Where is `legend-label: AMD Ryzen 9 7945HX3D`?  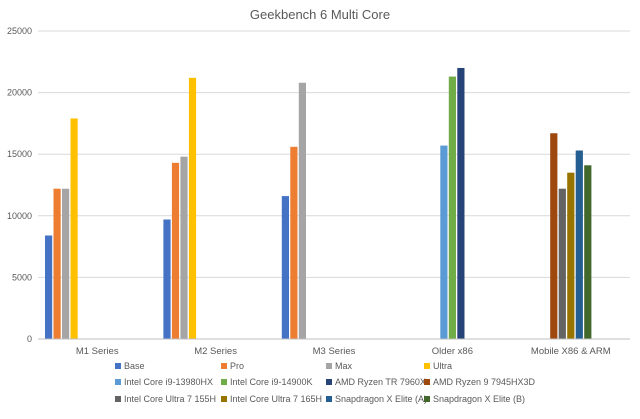
legend-label: AMD Ryzen 9 7945HX3D is located at coordinates (484, 382).